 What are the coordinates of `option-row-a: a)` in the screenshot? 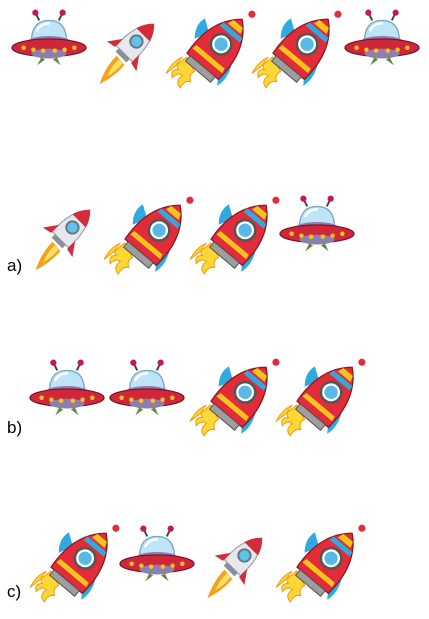 It's located at (214, 235).